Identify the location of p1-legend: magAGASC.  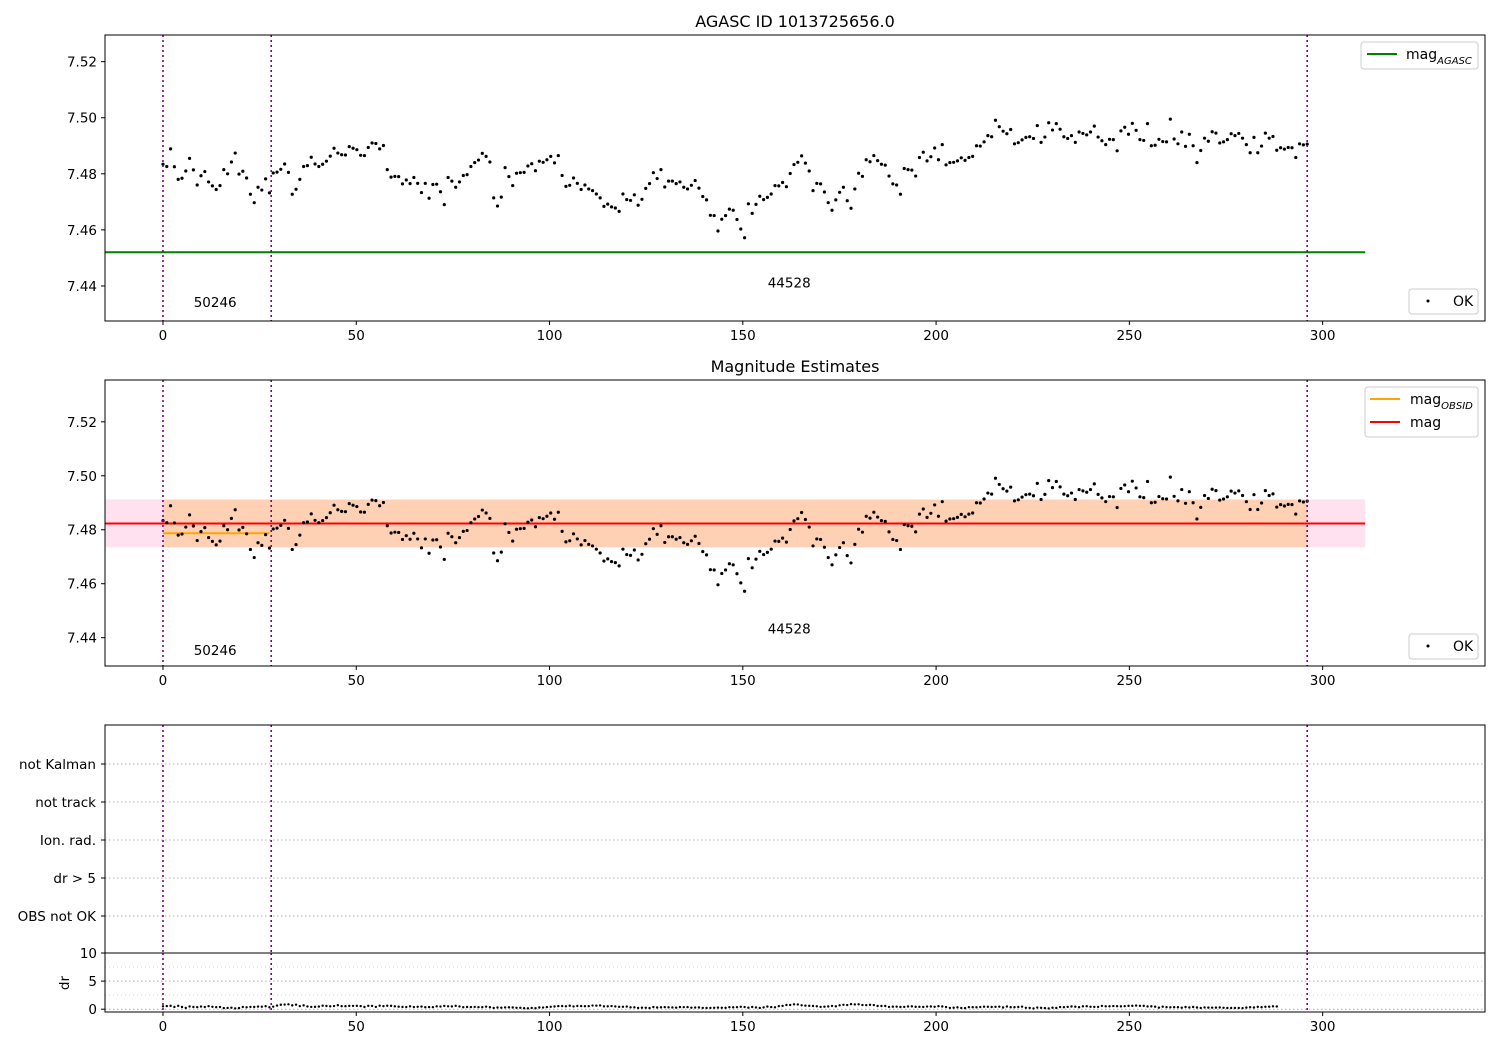
(1419, 55).